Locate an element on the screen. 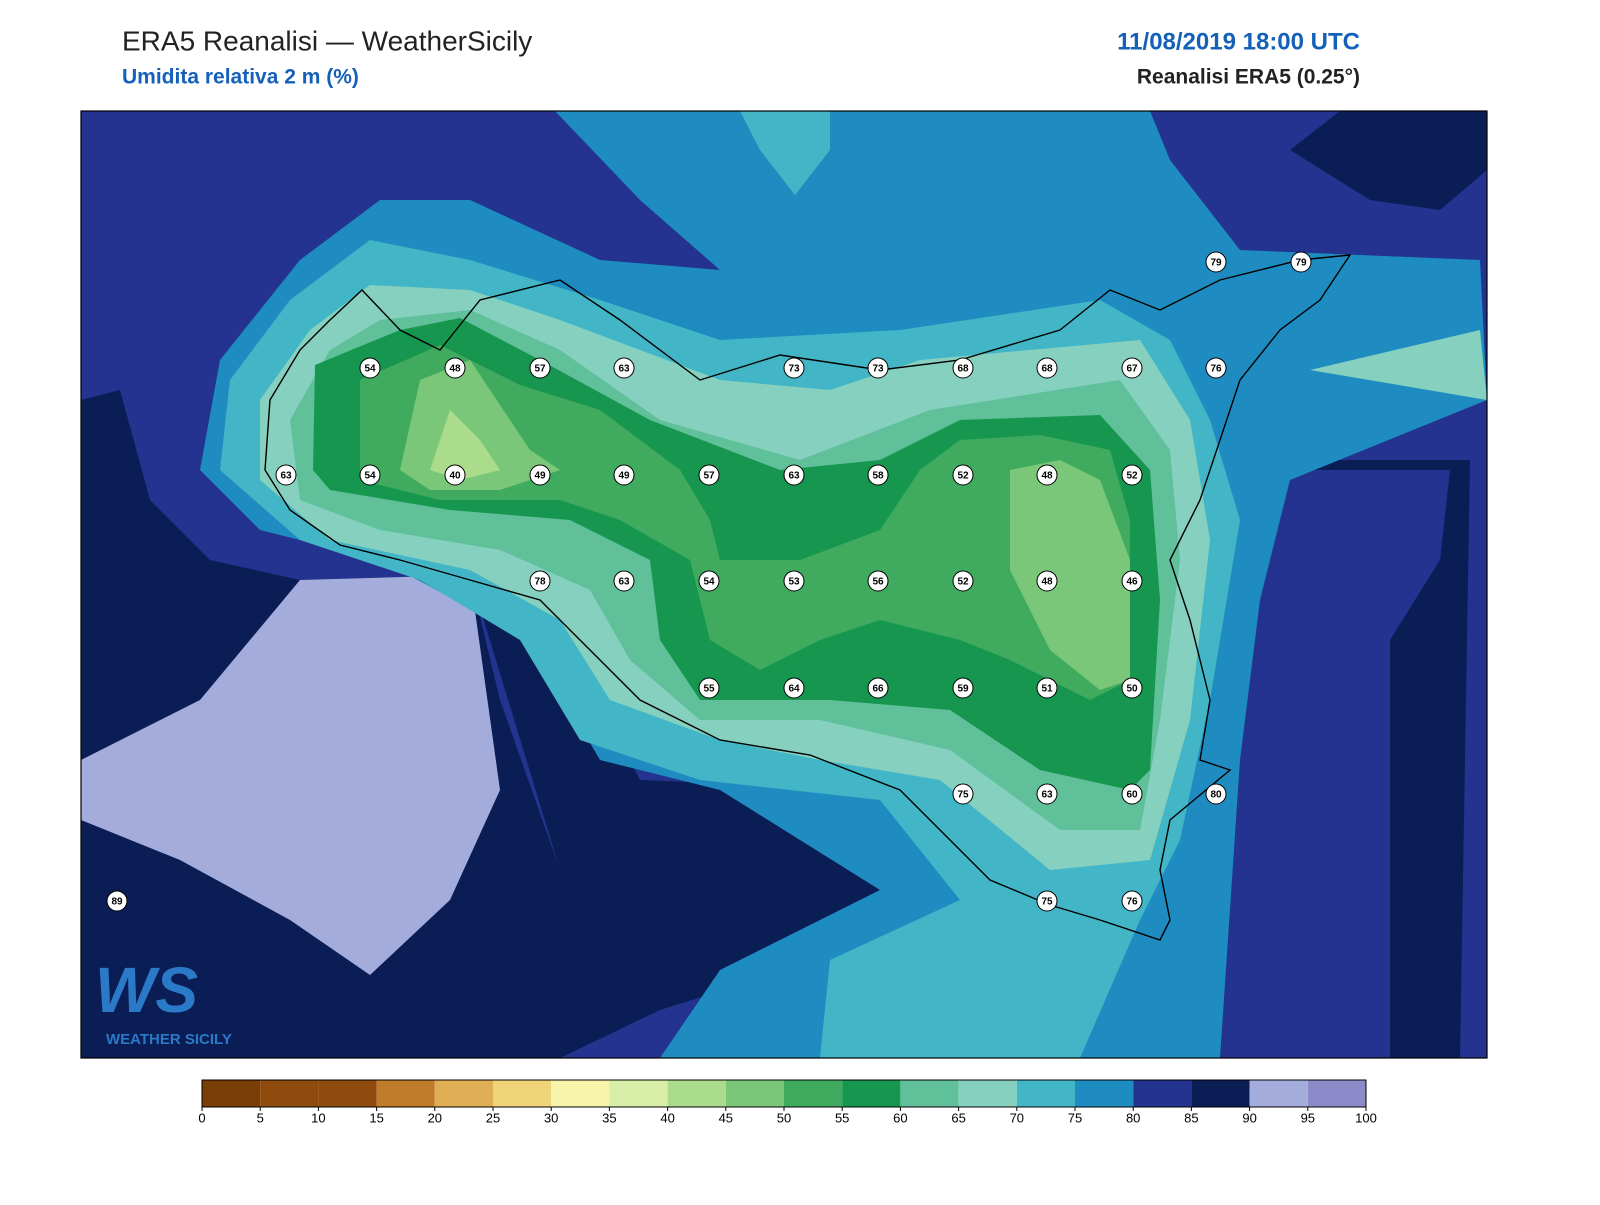 This screenshot has height=1205, width=1600. station-value: 53 is located at coordinates (794, 582).